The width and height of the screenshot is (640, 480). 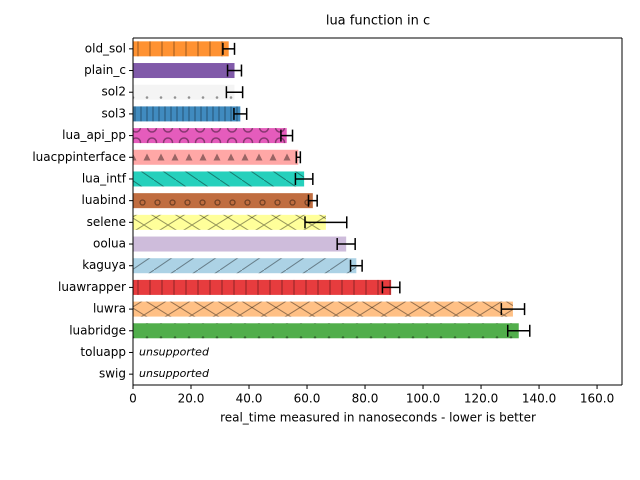 What do you see at coordinates (79, 157) in the screenshot?
I see `y-tick-label: luacppinterface` at bounding box center [79, 157].